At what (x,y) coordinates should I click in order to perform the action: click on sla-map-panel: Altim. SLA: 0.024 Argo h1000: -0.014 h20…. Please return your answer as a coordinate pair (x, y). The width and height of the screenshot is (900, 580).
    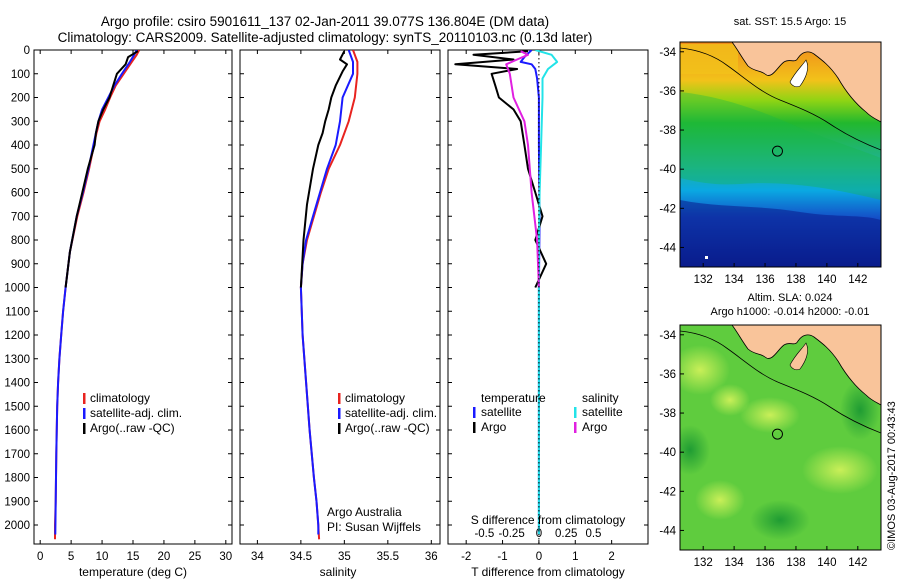
    Looking at the image, I should click on (770, 430).